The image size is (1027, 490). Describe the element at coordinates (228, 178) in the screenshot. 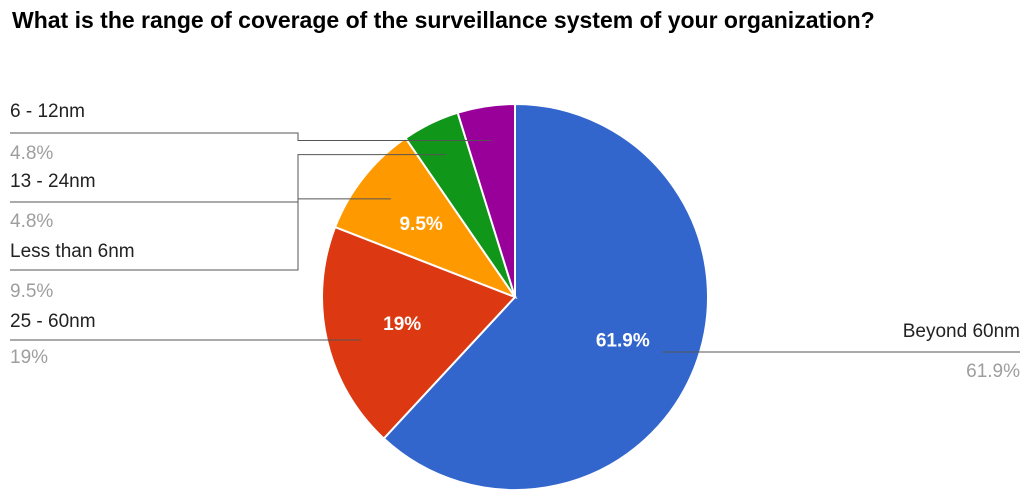

I see `leader-line-13-24nm` at that location.